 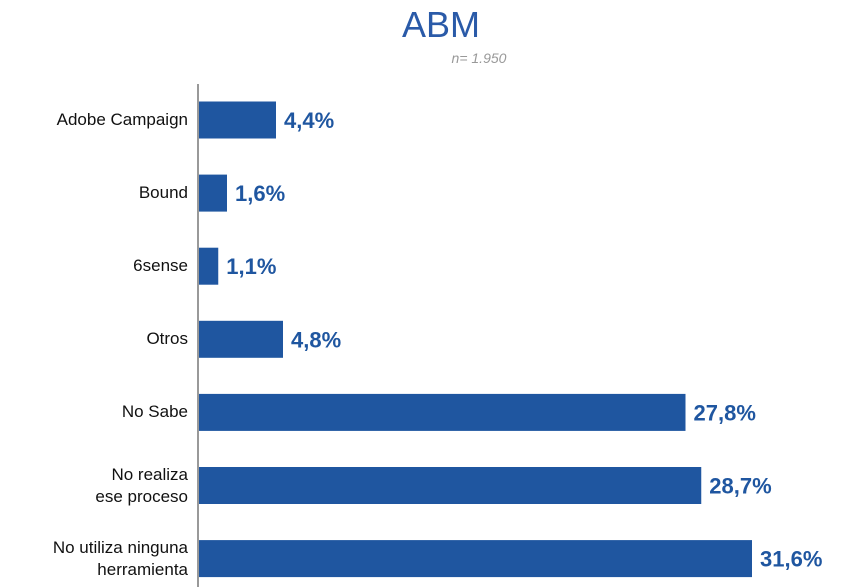 I want to click on category-label: Bound, so click(x=163, y=193).